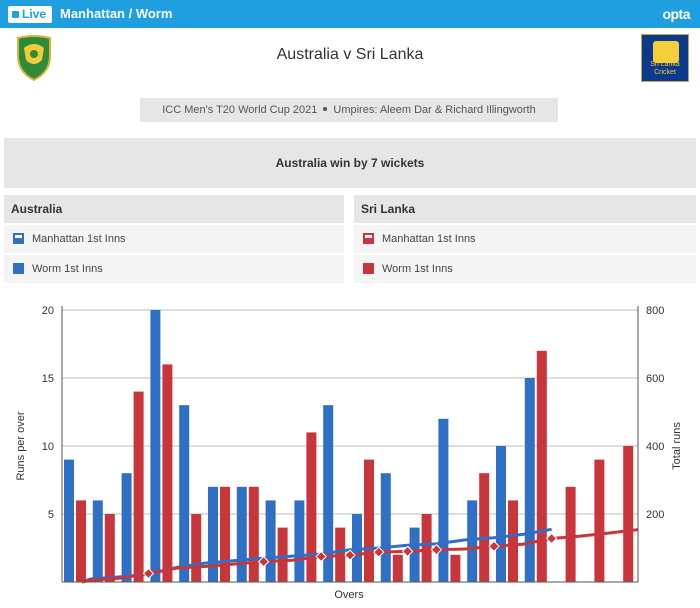 This screenshot has height=608, width=700. Describe the element at coordinates (349, 595) in the screenshot. I see `x-axis-label: Overs` at that location.